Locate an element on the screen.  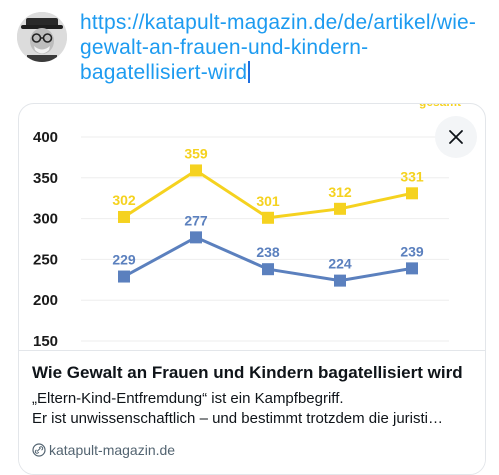
card-domain-text: katapult-magazin.de is located at coordinates (112, 450).